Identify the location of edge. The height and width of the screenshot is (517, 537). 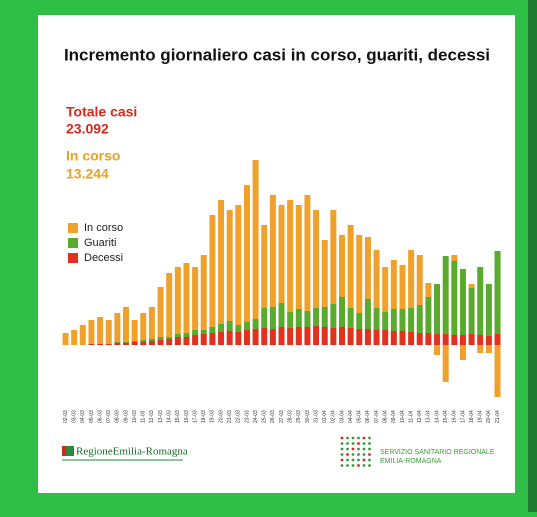
(532, 256).